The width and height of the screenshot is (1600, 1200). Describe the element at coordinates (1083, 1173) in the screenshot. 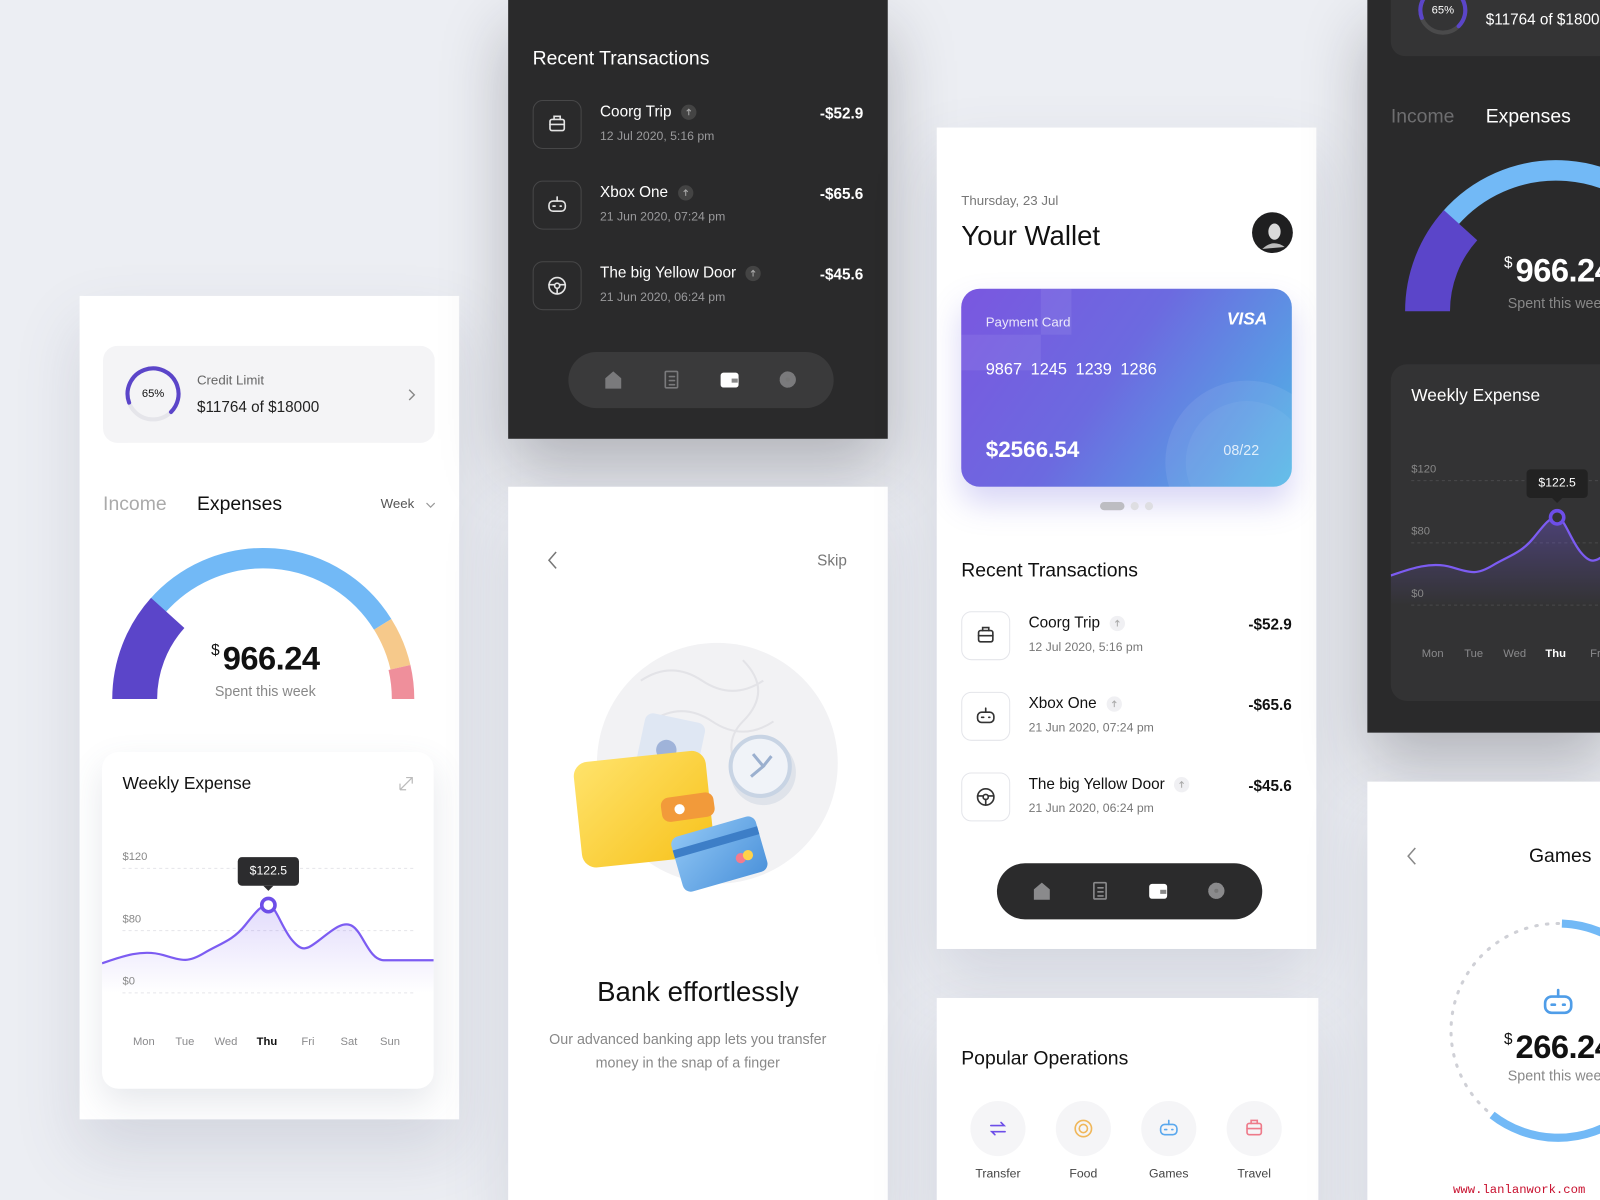

I see `operation-label: Food` at that location.